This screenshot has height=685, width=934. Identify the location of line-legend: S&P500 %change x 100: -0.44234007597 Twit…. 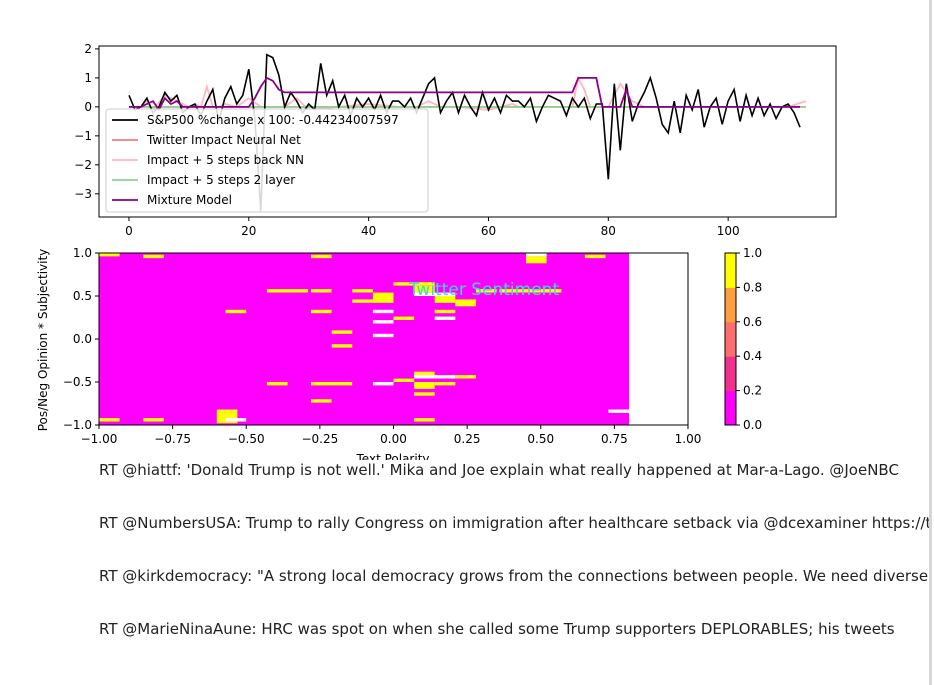
(267, 160).